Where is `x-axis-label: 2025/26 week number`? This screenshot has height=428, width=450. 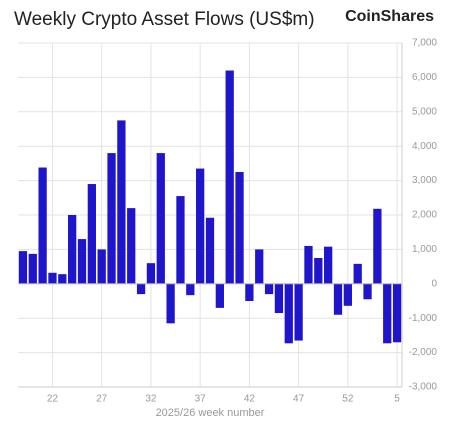
x-axis-label: 2025/26 week number is located at coordinates (210, 413).